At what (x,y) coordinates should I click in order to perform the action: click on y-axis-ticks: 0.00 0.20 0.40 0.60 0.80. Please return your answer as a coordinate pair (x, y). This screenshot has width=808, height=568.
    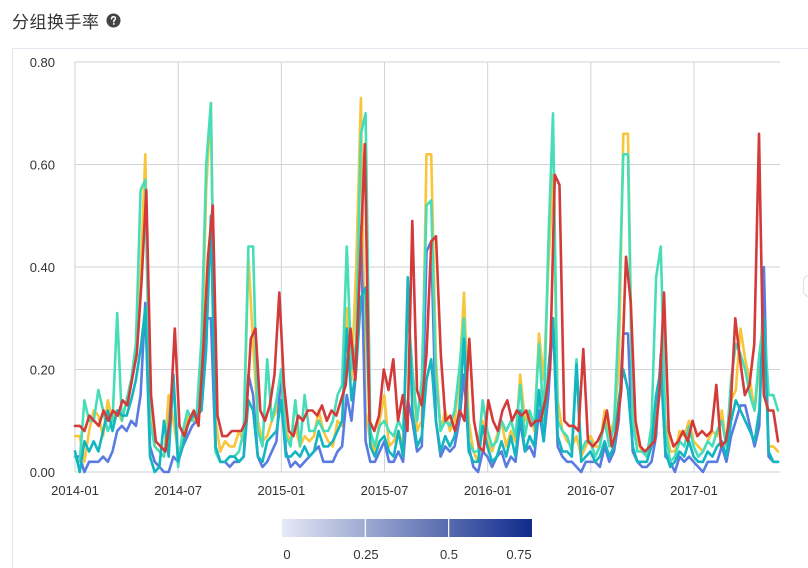
    Looking at the image, I should click on (42, 267).